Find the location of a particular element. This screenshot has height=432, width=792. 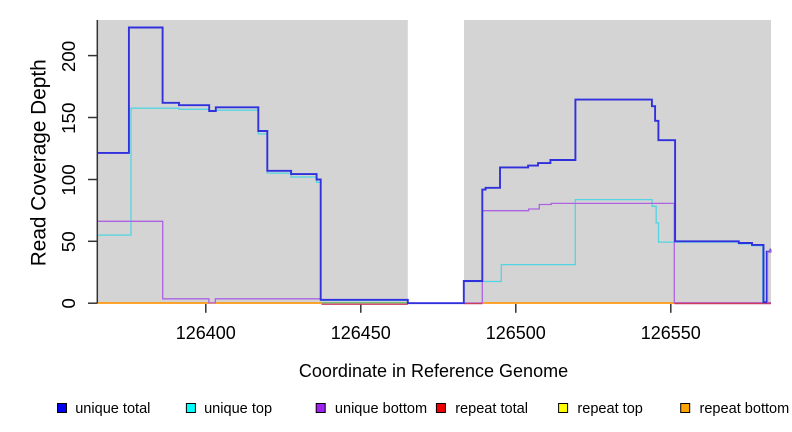

svg-text: 100 is located at coordinates (68, 179).